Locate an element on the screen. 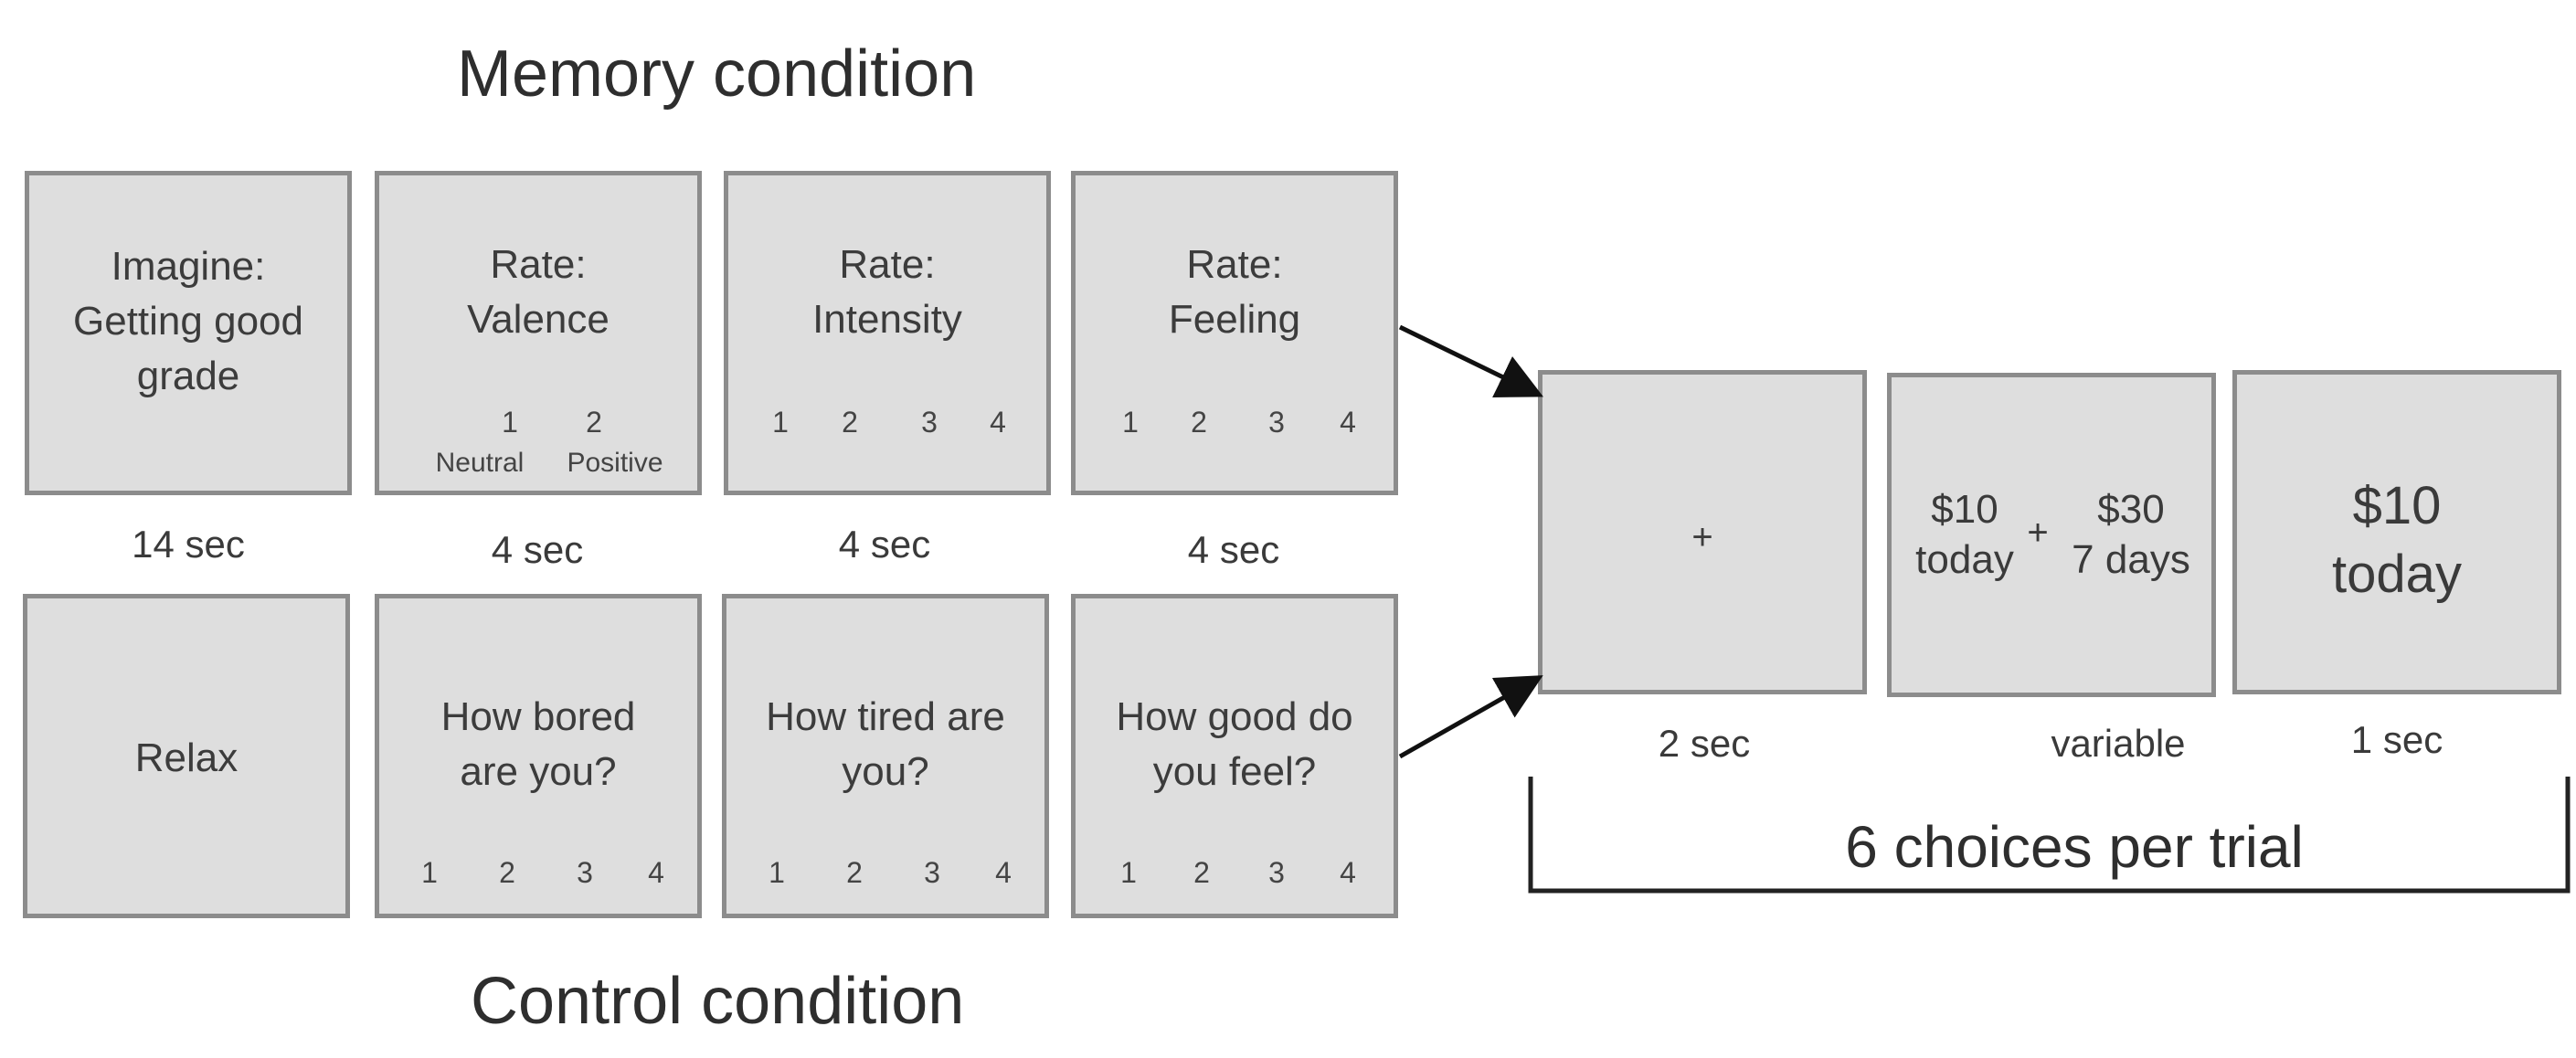 Image resolution: width=2576 pixels, height=1058 pixels. feeling-option-4: 4 is located at coordinates (1348, 422).